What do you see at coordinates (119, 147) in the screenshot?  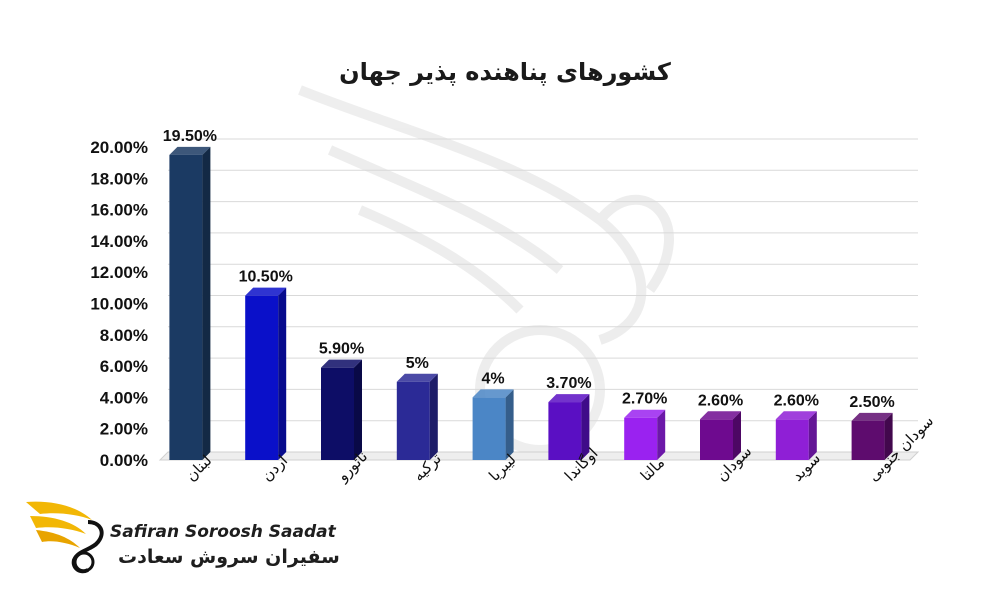 I see `y-tick-label: 20.00%` at bounding box center [119, 147].